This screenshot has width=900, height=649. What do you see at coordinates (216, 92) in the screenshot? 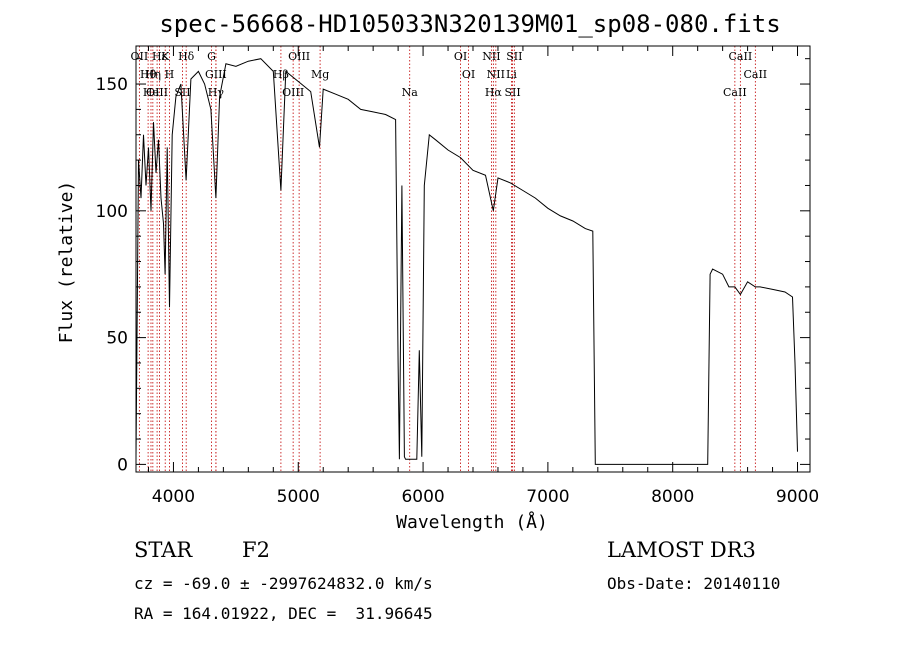
I see `line-marker-label: Hγ` at bounding box center [216, 92].